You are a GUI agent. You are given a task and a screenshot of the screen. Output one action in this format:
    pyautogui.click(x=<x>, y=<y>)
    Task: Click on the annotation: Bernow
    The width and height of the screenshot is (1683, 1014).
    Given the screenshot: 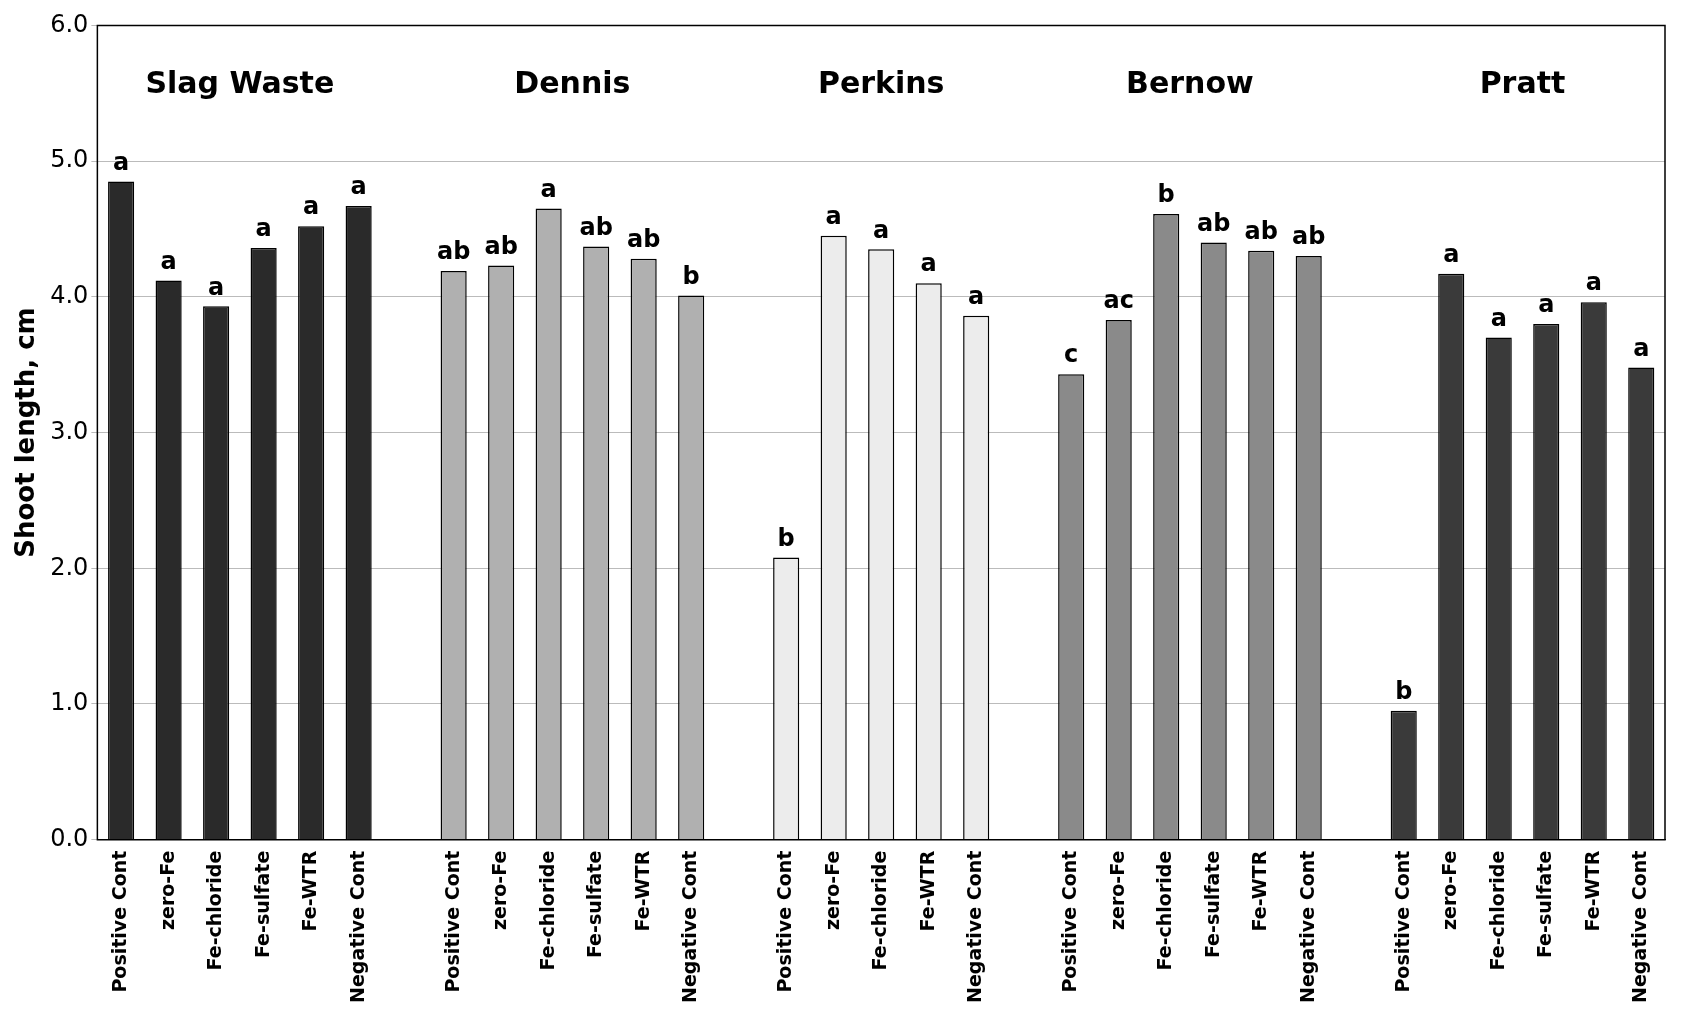 What is the action you would take?
    pyautogui.click(x=1190, y=83)
    